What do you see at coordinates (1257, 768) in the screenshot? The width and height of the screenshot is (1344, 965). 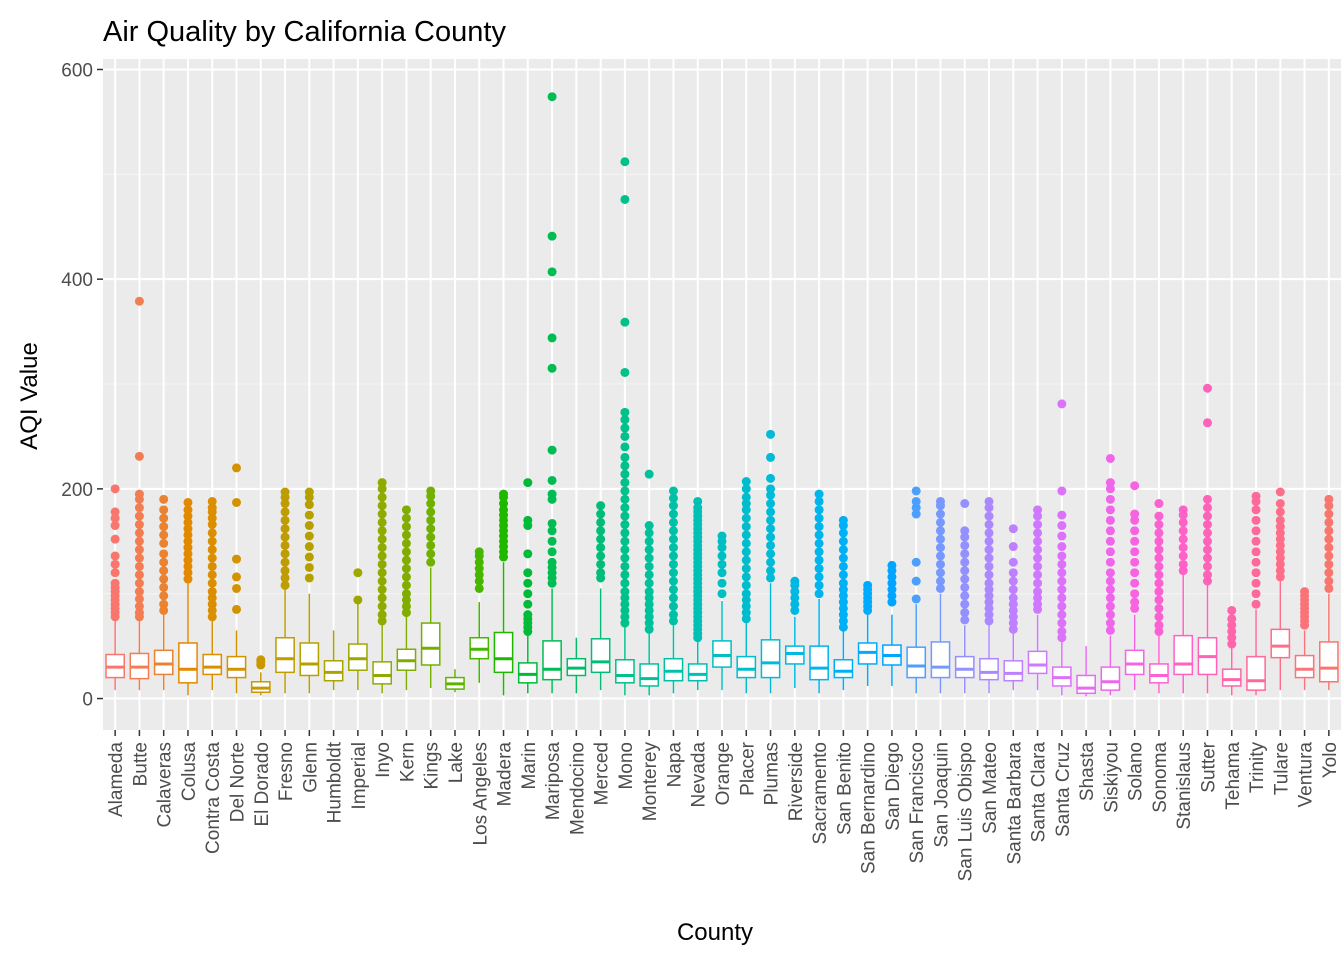 I see `x-tick-label: Trinity` at bounding box center [1257, 768].